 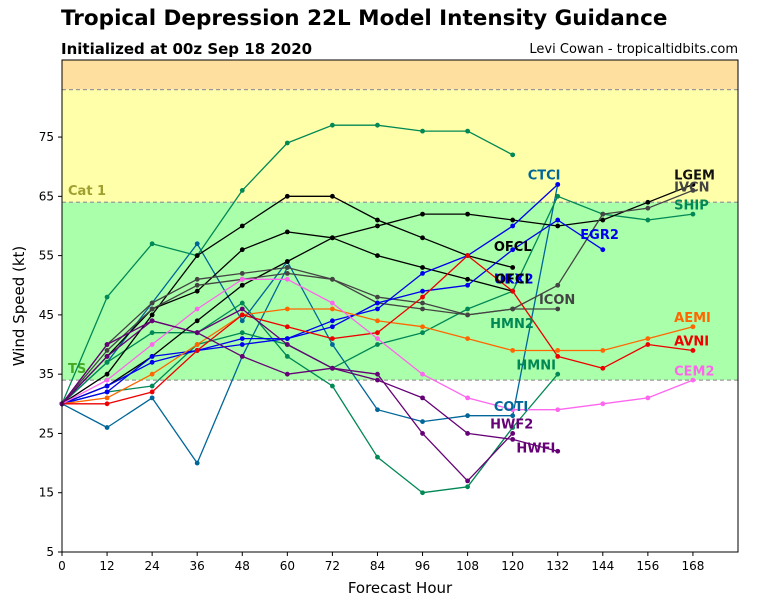 What do you see at coordinates (692, 318) in the screenshot?
I see `series-label-aemi: AEMI` at bounding box center [692, 318].